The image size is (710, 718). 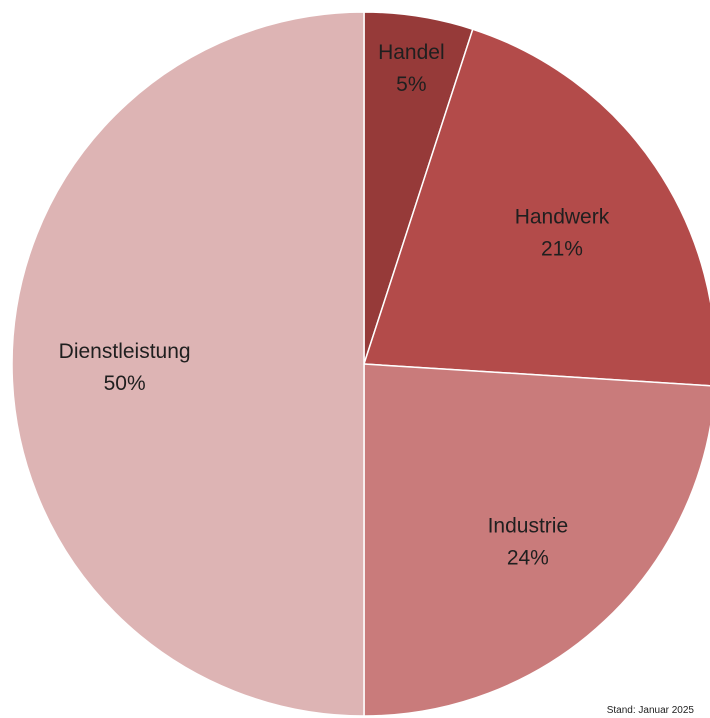 I want to click on slice-value-handel: 5%, so click(x=411, y=84).